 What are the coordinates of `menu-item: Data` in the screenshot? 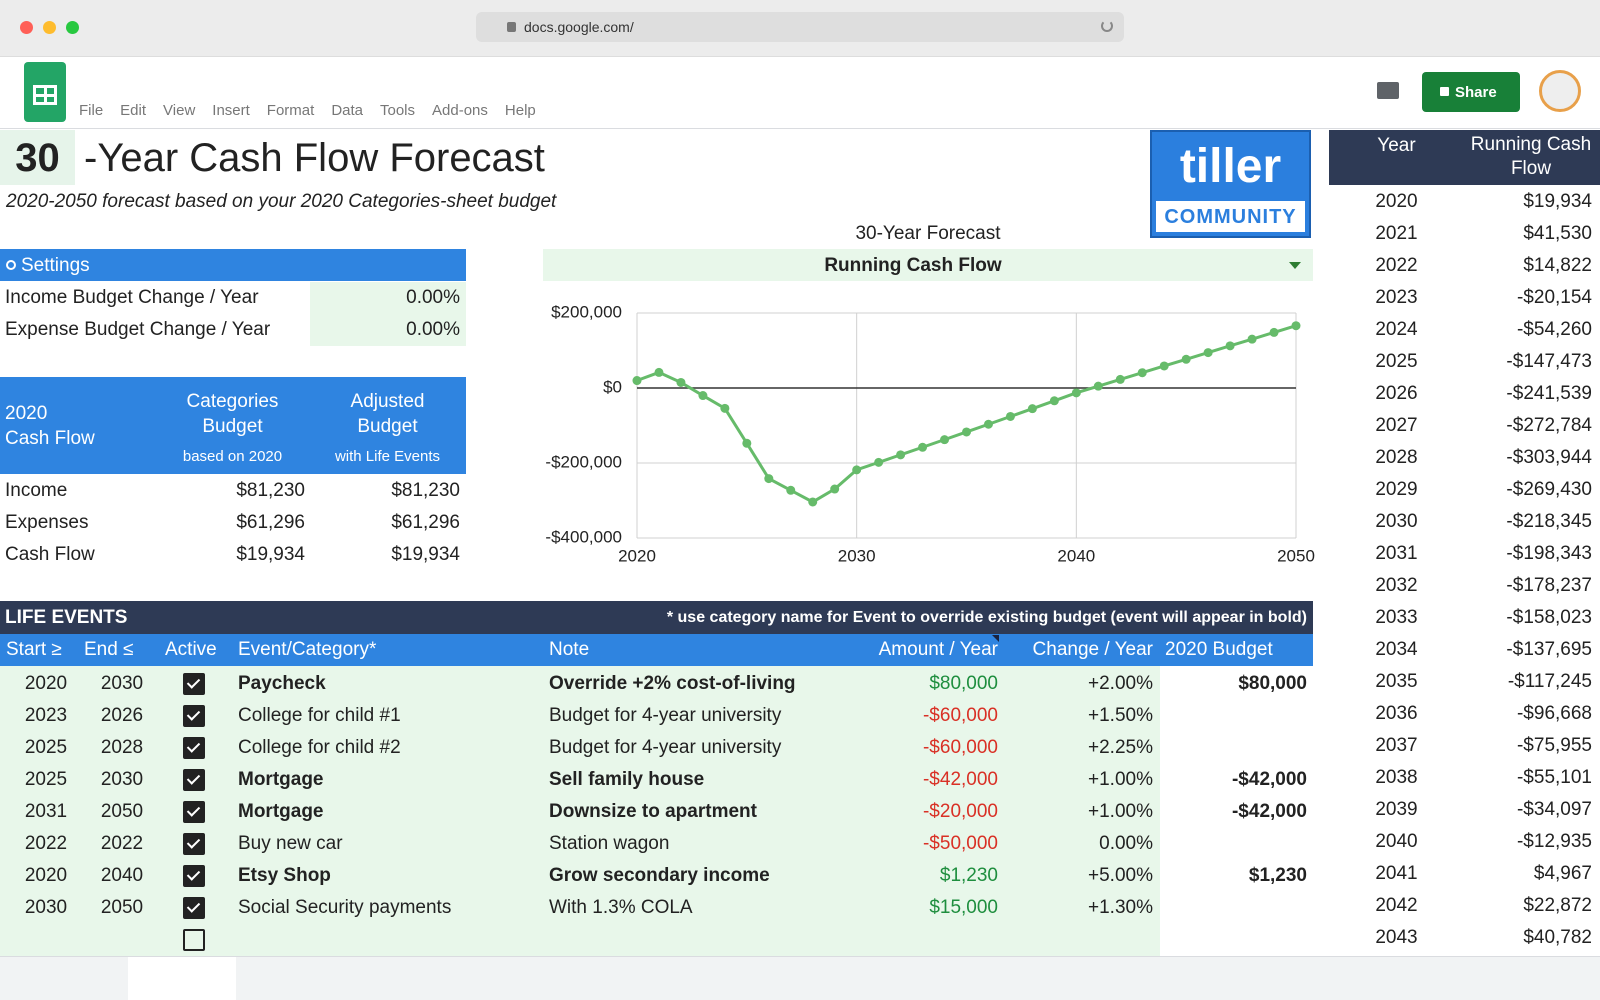 It's located at (347, 110).